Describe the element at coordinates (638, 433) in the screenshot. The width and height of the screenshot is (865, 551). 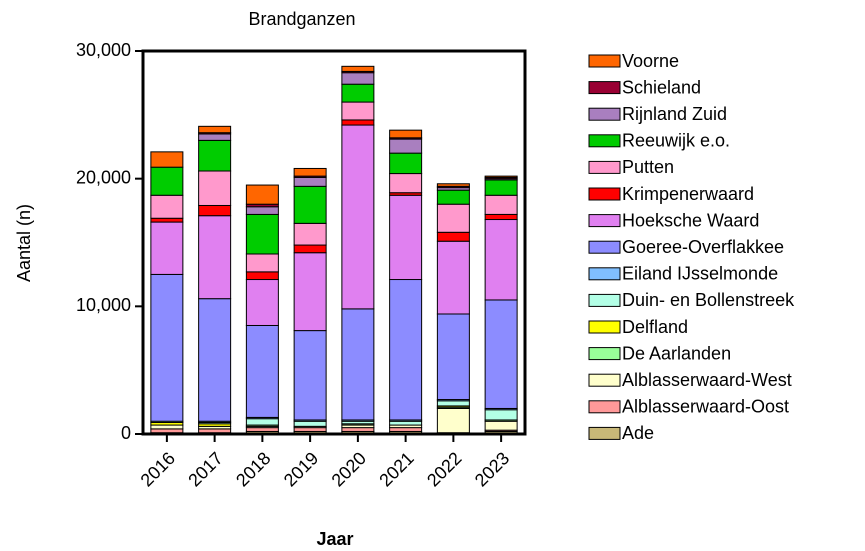
I see `legend-label: Ade` at that location.